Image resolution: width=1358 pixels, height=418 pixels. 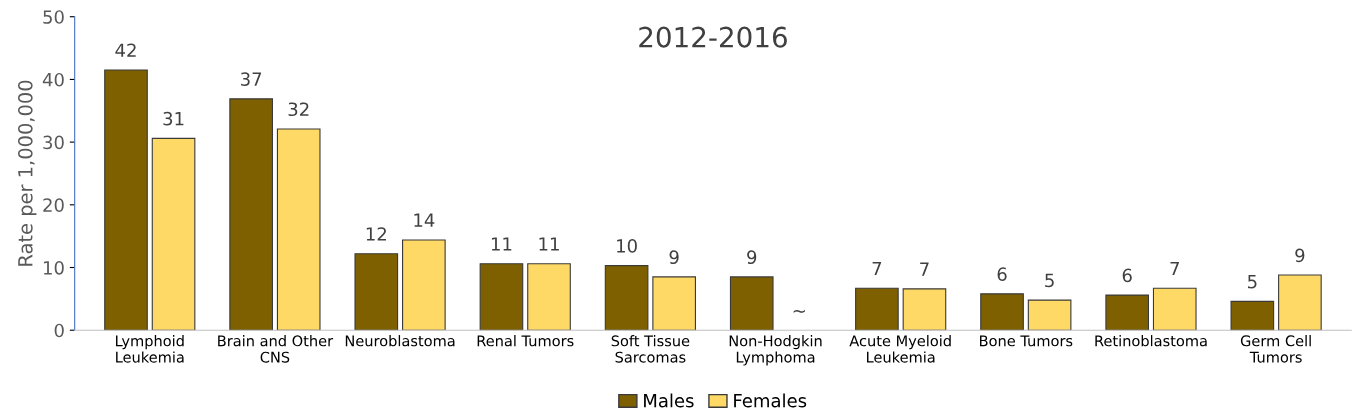 I want to click on y-axis-title: Rate per 1,000,000, so click(x=27, y=173).